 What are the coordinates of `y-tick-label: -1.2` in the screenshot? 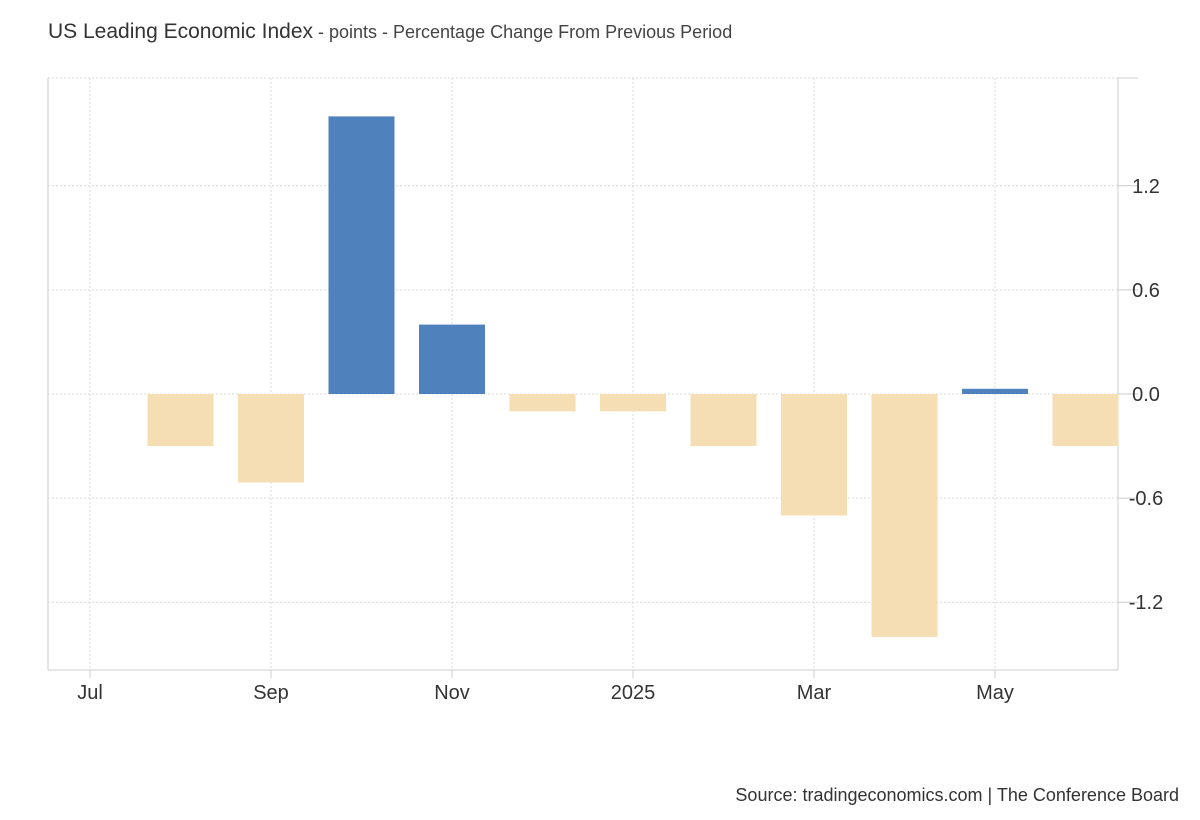 It's located at (1146, 603).